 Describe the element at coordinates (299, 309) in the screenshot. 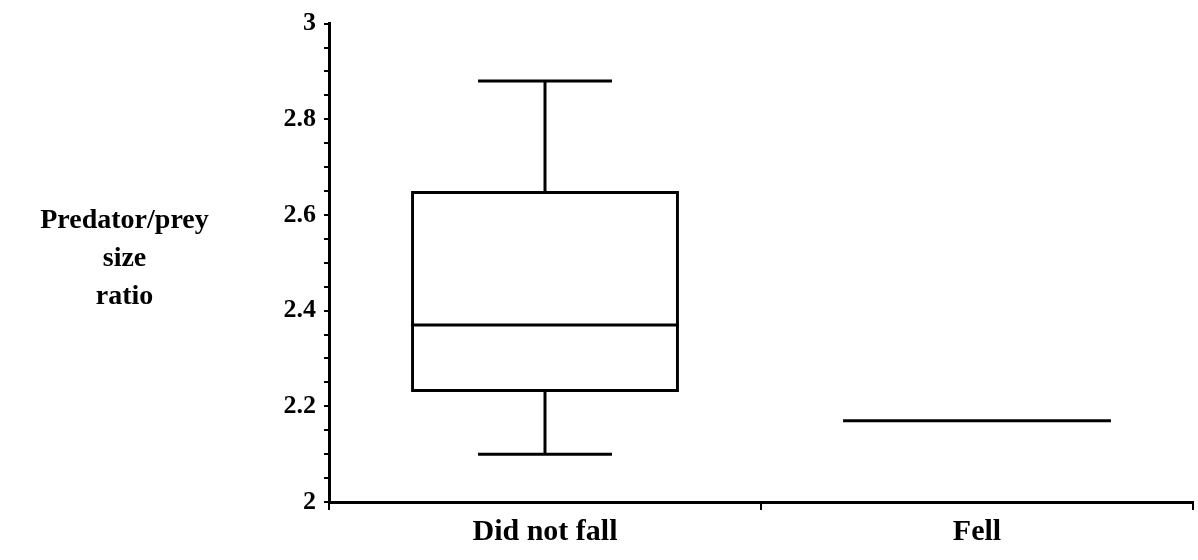

I see `y-tick-label: 2.4` at that location.